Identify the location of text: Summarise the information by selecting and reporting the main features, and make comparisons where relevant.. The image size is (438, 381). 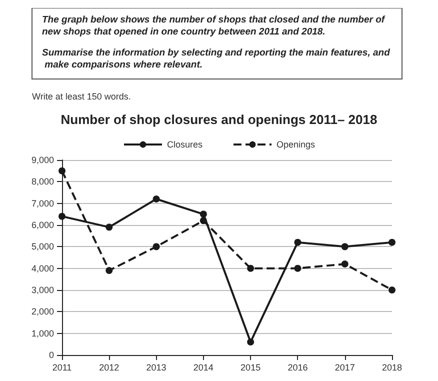
(216, 59).